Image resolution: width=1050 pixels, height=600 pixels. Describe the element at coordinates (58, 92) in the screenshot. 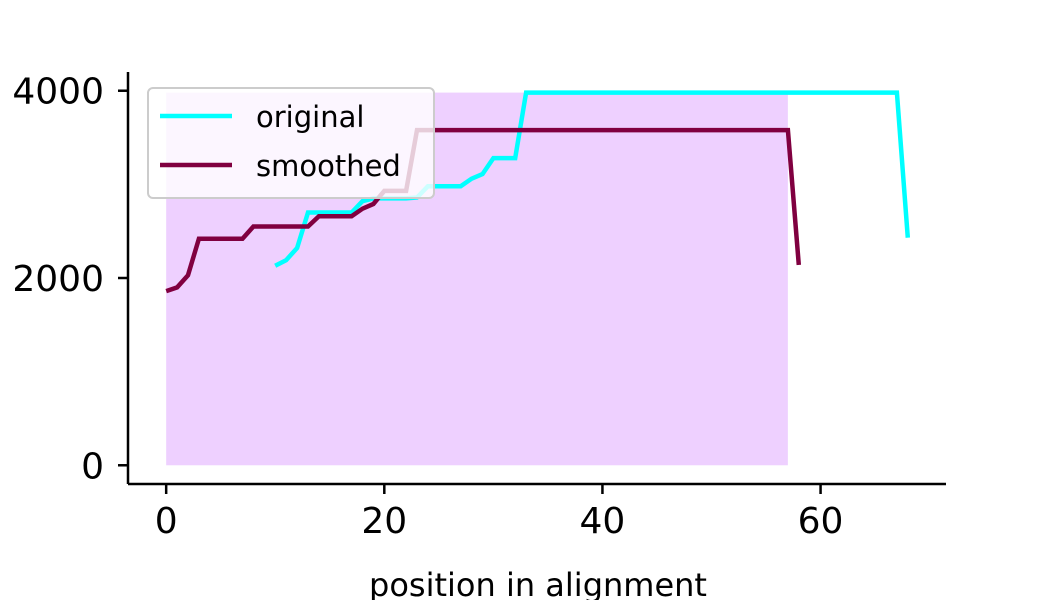

I see `y-tick-label: 4000` at that location.